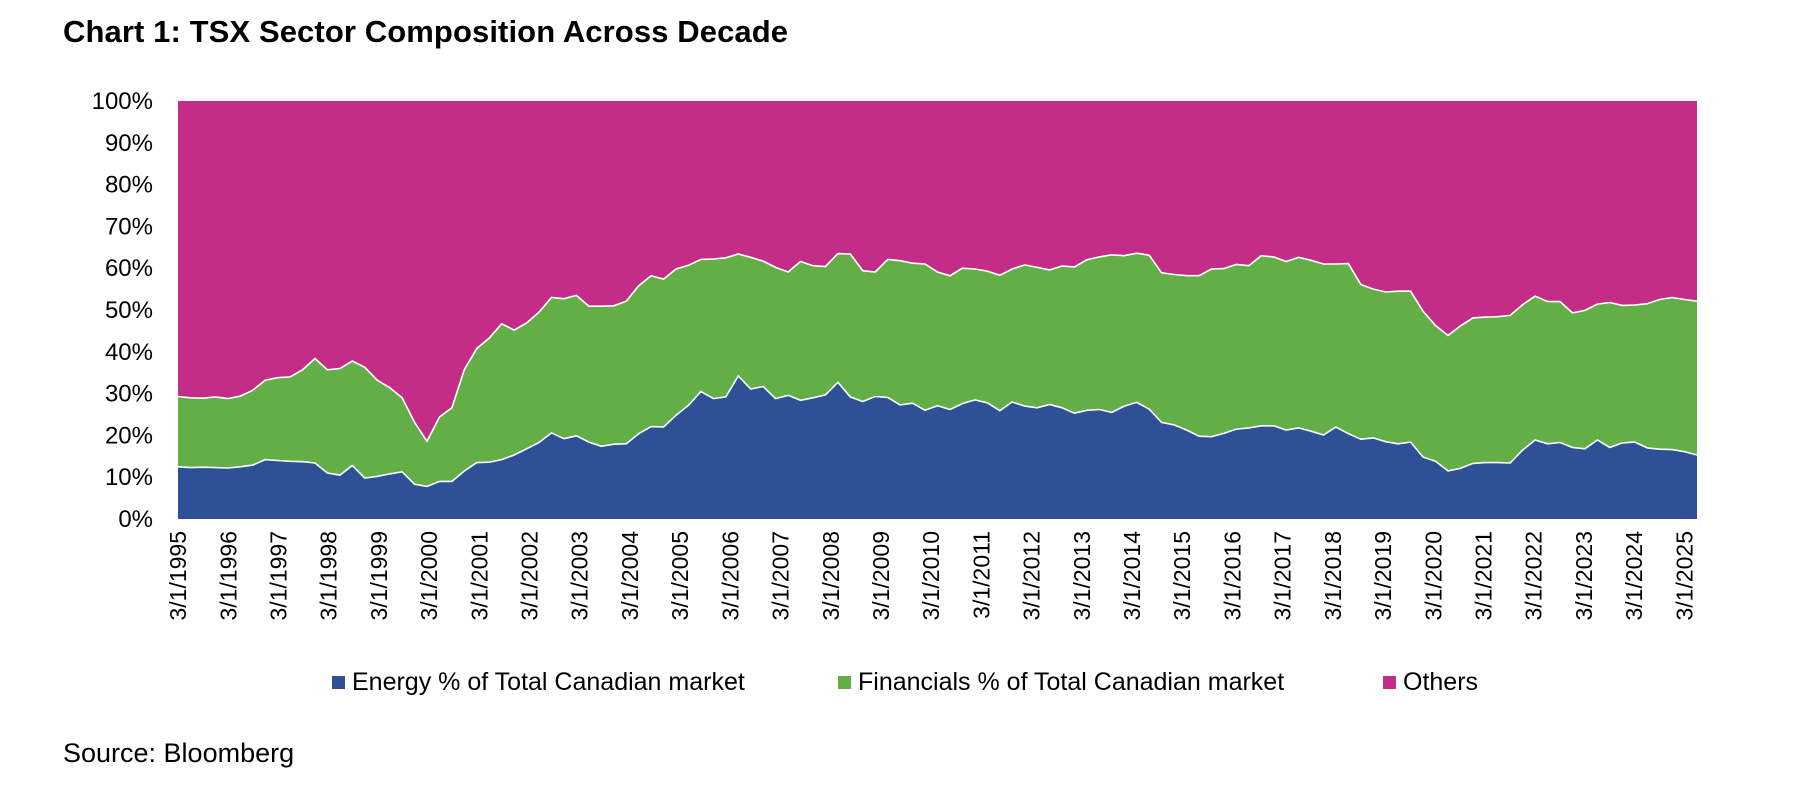  I want to click on x-tick-label: 3/1/2007, so click(781, 576).